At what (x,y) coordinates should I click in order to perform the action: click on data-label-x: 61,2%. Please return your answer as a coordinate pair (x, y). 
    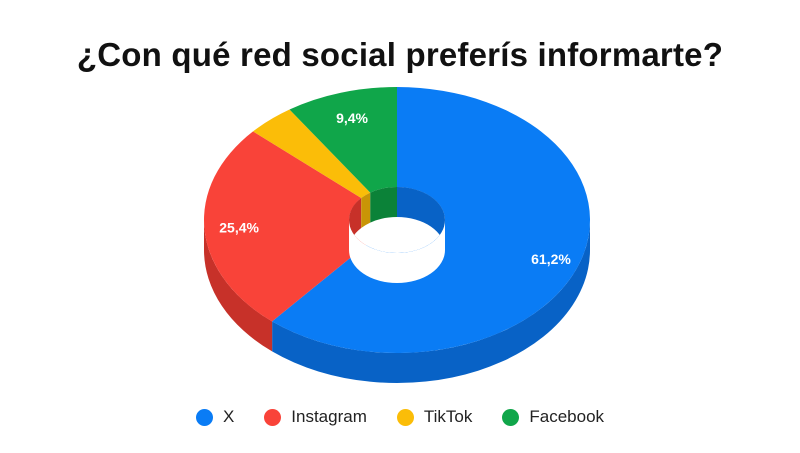
    Looking at the image, I should click on (551, 259).